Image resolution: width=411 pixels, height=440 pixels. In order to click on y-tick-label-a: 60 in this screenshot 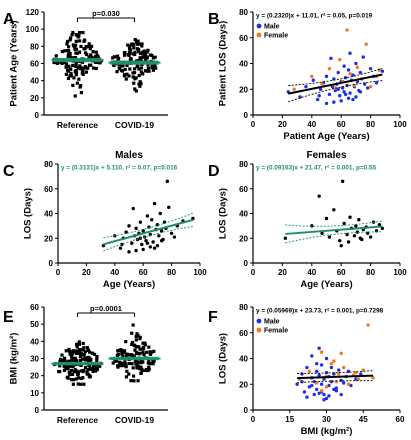, I will do `click(34, 64)`.